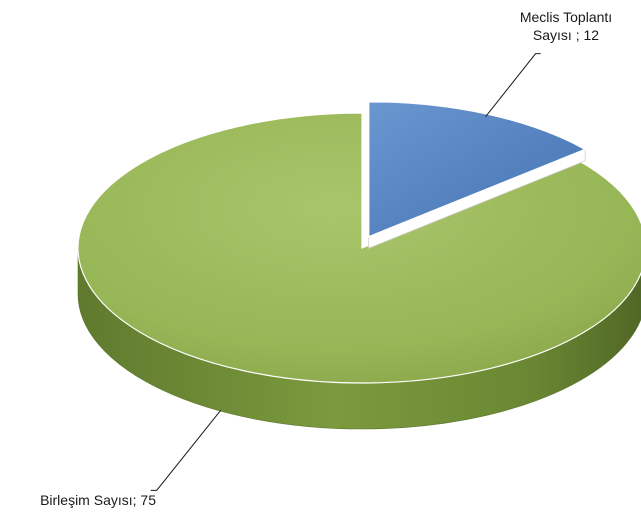 Image resolution: width=641 pixels, height=518 pixels. Describe the element at coordinates (98, 500) in the screenshot. I see `label-birlesim: Birleşim Sayısı; 75` at that location.